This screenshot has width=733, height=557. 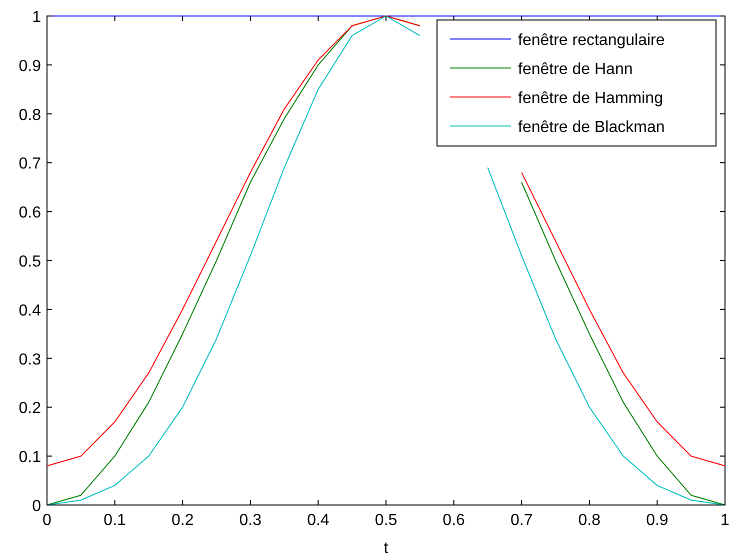 What do you see at coordinates (521, 520) in the screenshot?
I see `x-tick-label: 0.7` at bounding box center [521, 520].